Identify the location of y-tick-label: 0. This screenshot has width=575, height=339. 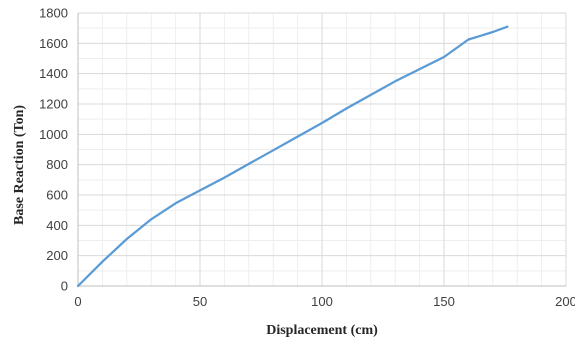
(64, 286).